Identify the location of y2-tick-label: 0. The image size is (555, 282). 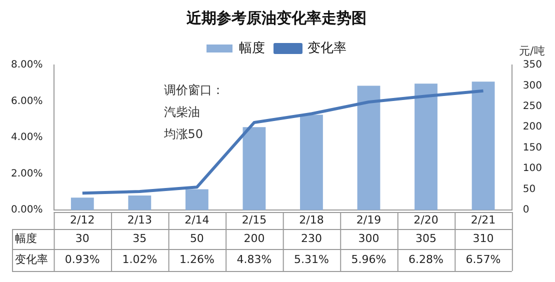
(526, 210).